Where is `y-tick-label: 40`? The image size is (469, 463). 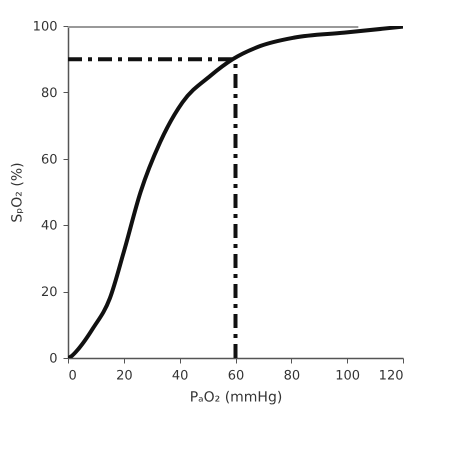 y-tick-label: 40 is located at coordinates (49, 226).